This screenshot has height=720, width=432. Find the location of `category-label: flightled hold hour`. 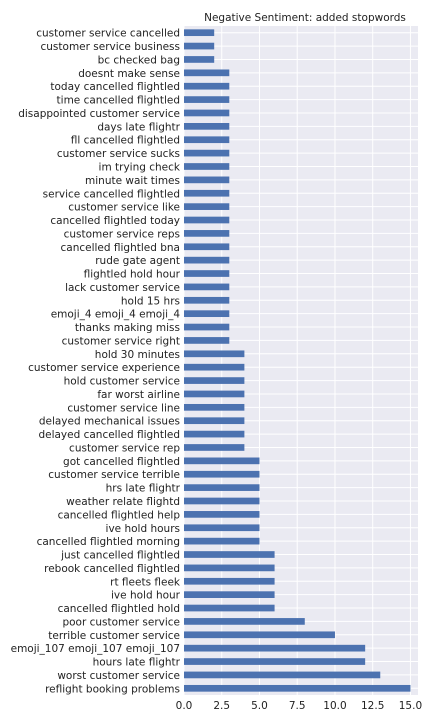

category-label: flightled hold hour is located at coordinates (132, 275).